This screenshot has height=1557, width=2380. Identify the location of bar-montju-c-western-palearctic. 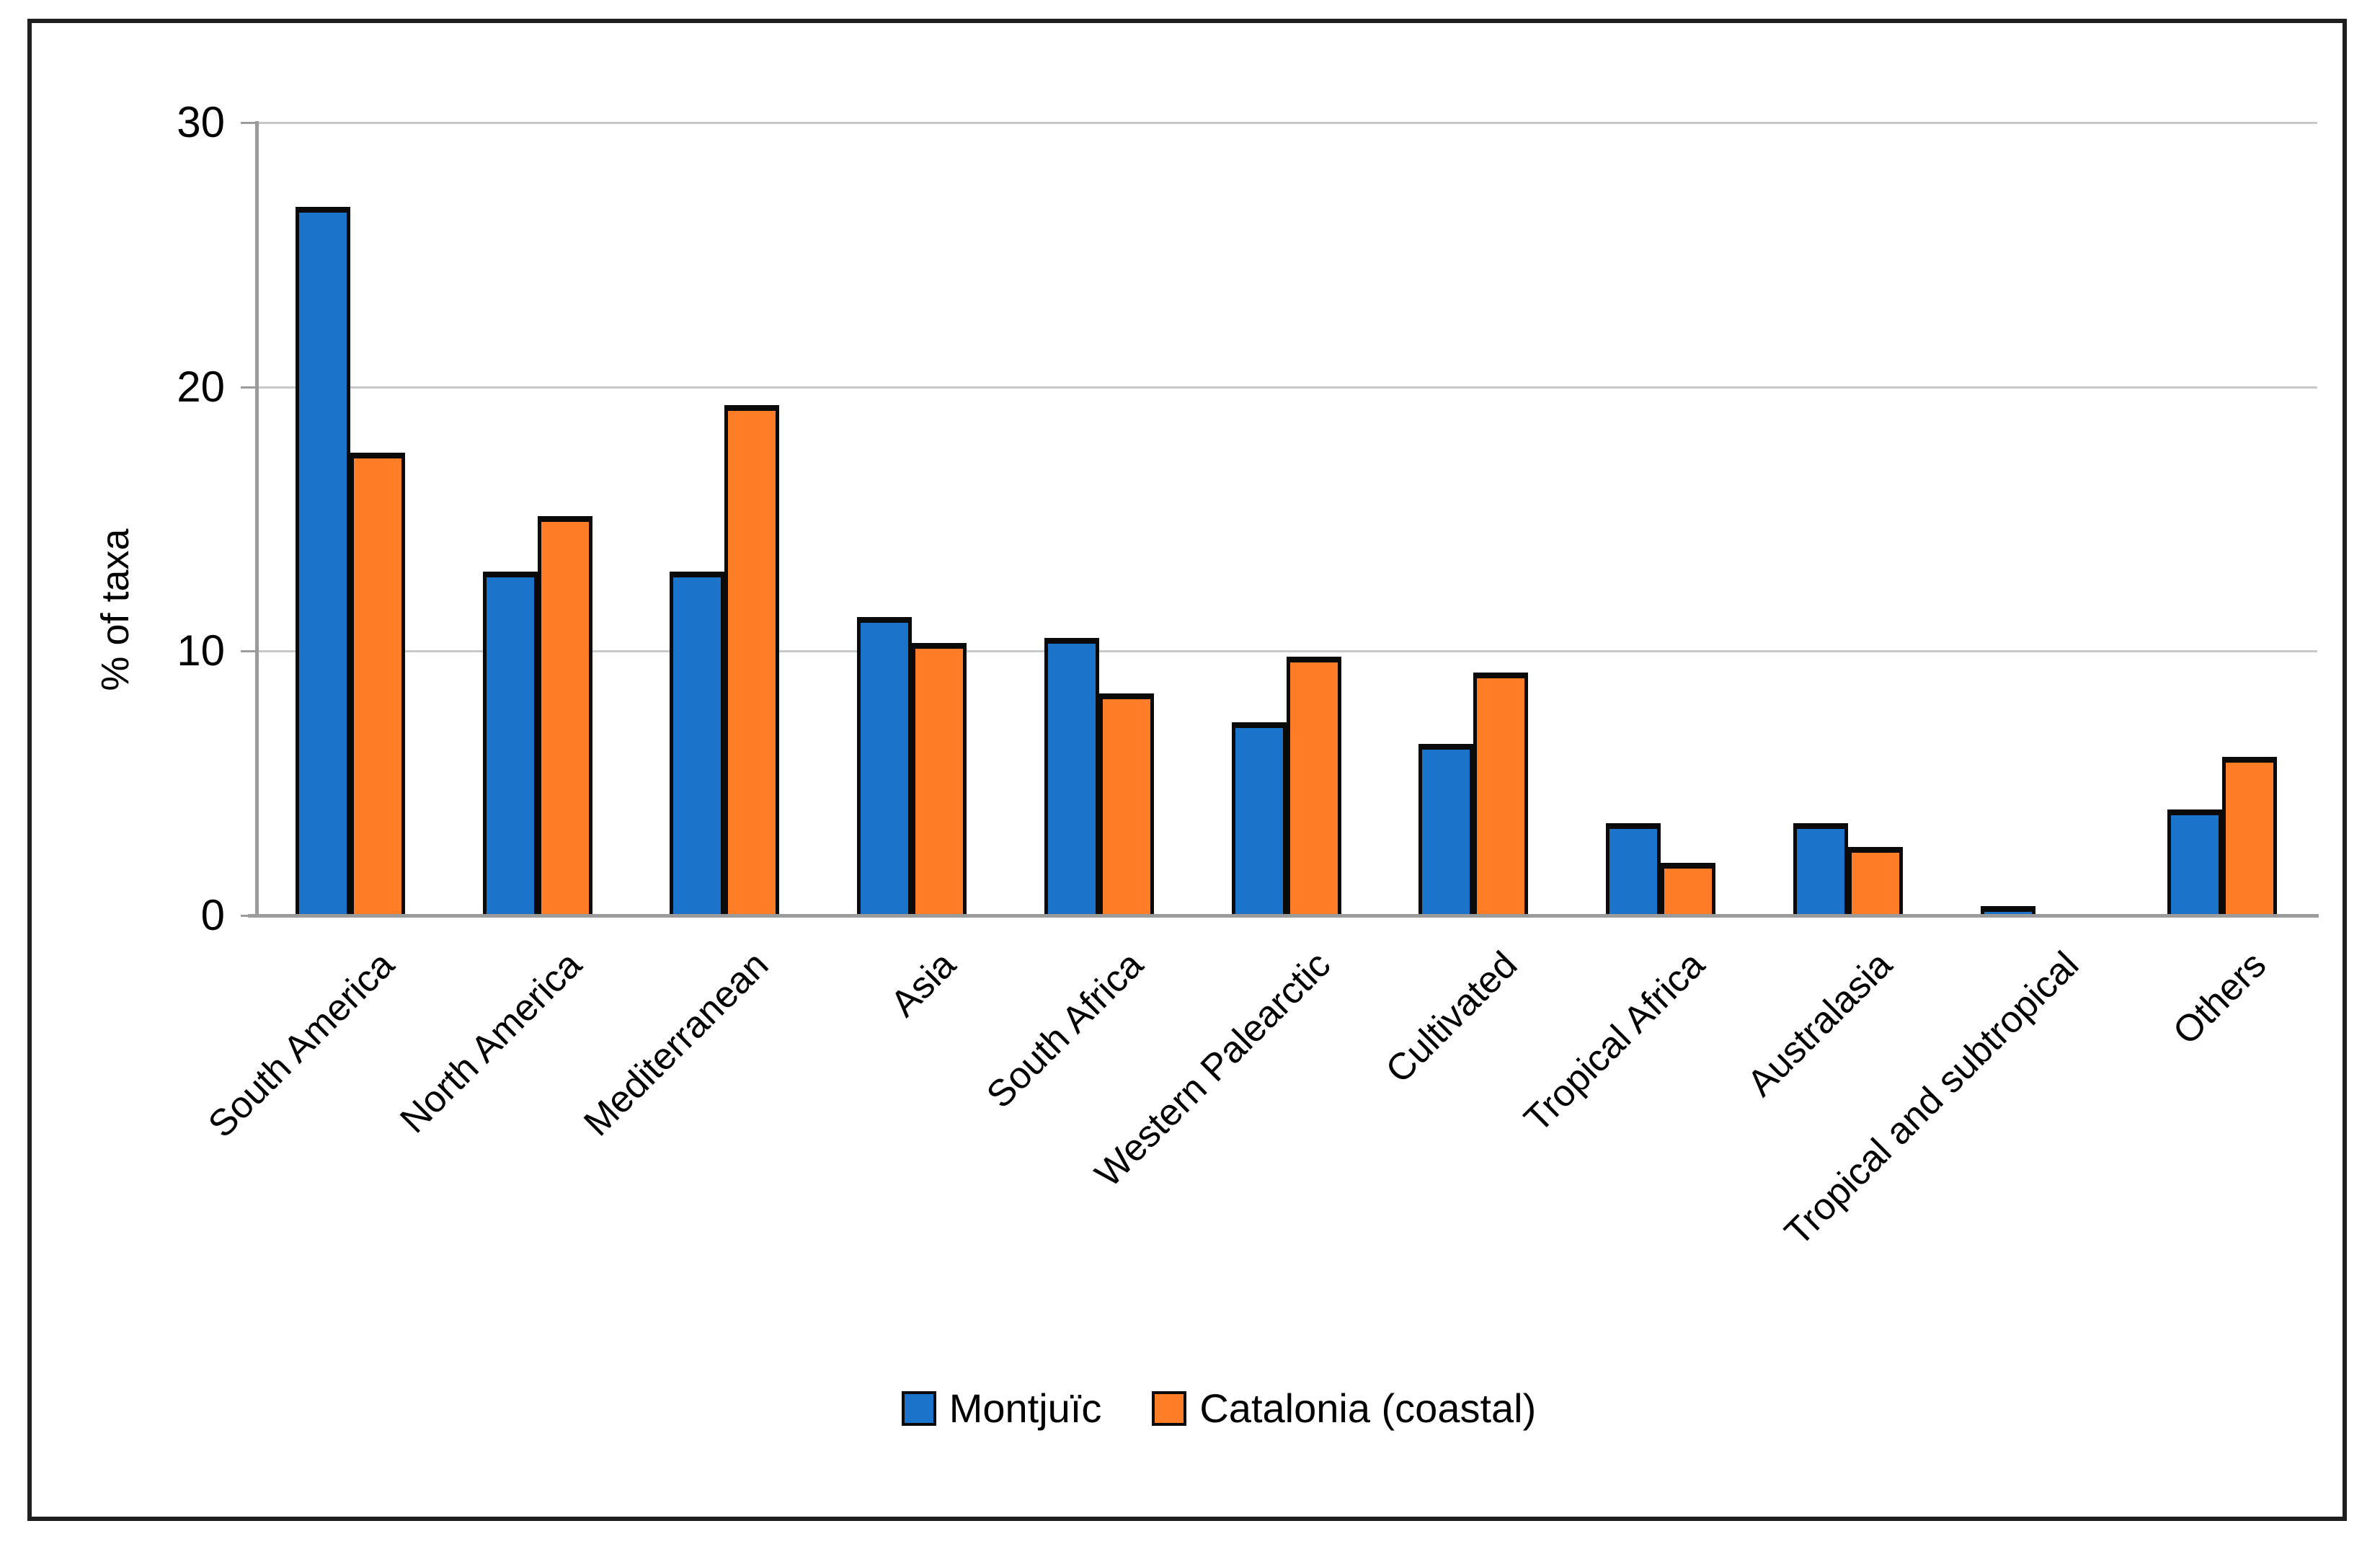
(1259, 818).